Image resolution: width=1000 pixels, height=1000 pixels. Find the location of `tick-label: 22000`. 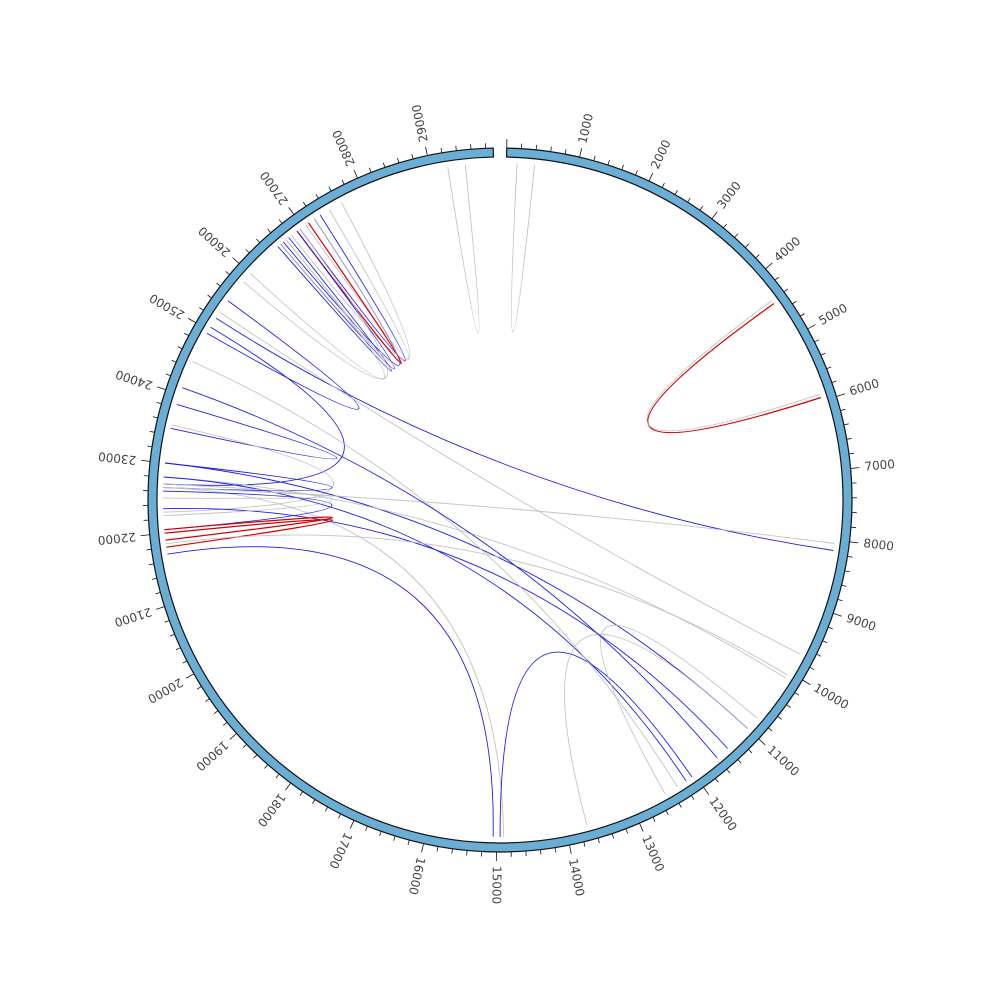

tick-label: 22000 is located at coordinates (116, 539).